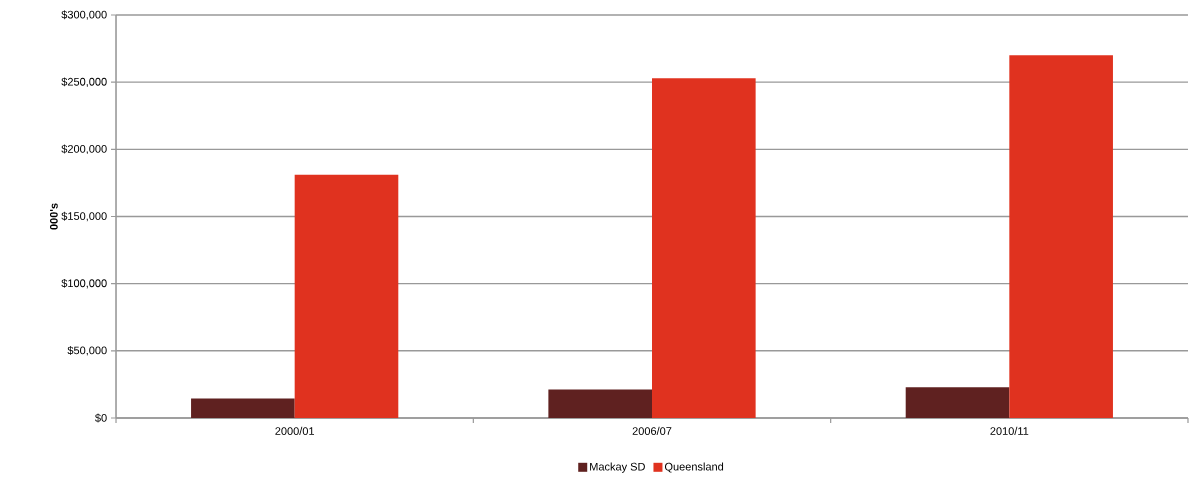 The image size is (1190, 484). Describe the element at coordinates (53, 216) in the screenshot. I see `y-axis-title: 000's` at that location.